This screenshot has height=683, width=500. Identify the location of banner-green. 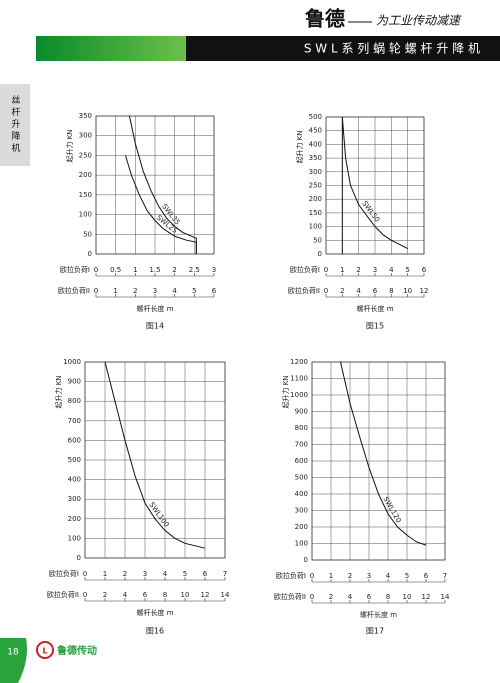
(111, 48).